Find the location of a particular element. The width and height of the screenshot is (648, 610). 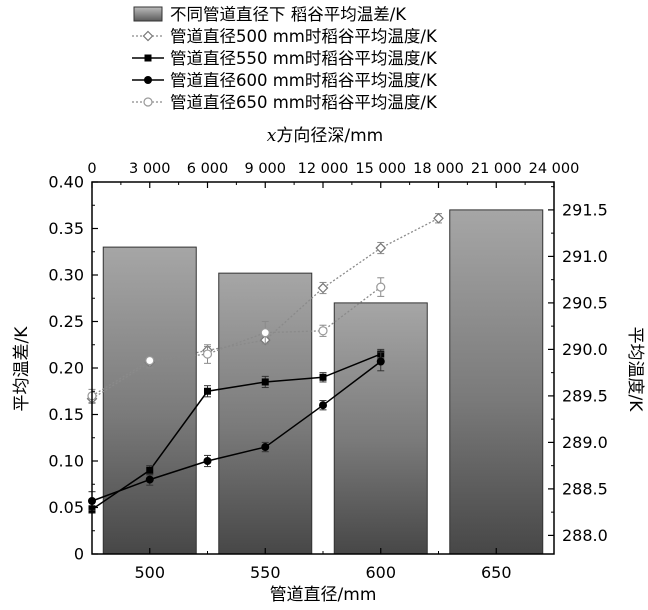

legend-item-1: 管道直径500 mm时稻谷平均温度/K is located at coordinates (285, 36).